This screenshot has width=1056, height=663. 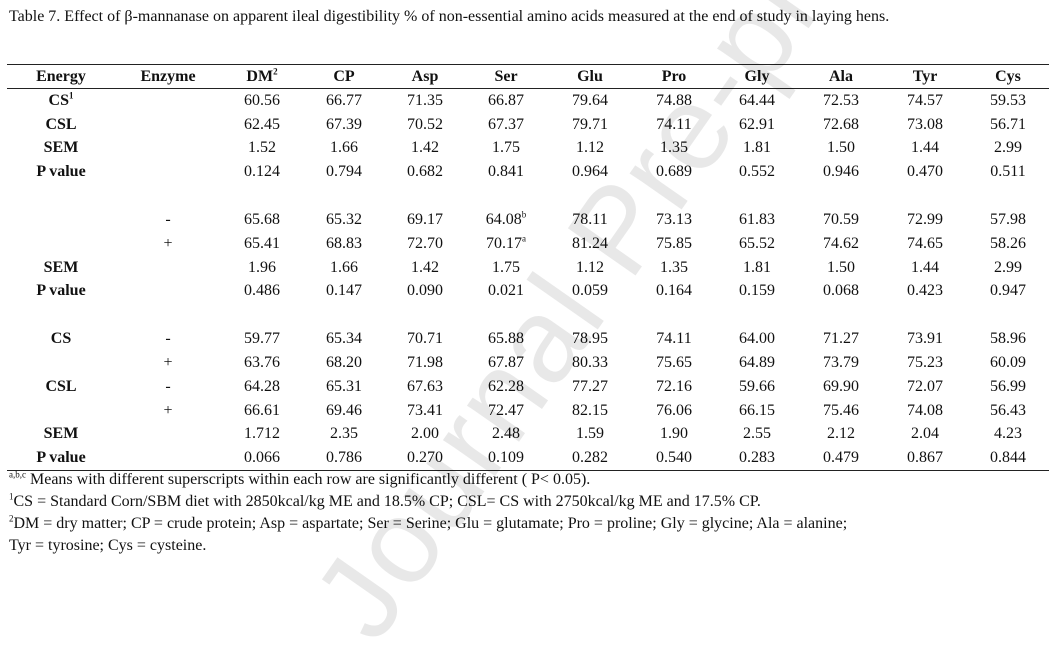 I want to click on cell-gly-value: 1.81, so click(x=757, y=148).